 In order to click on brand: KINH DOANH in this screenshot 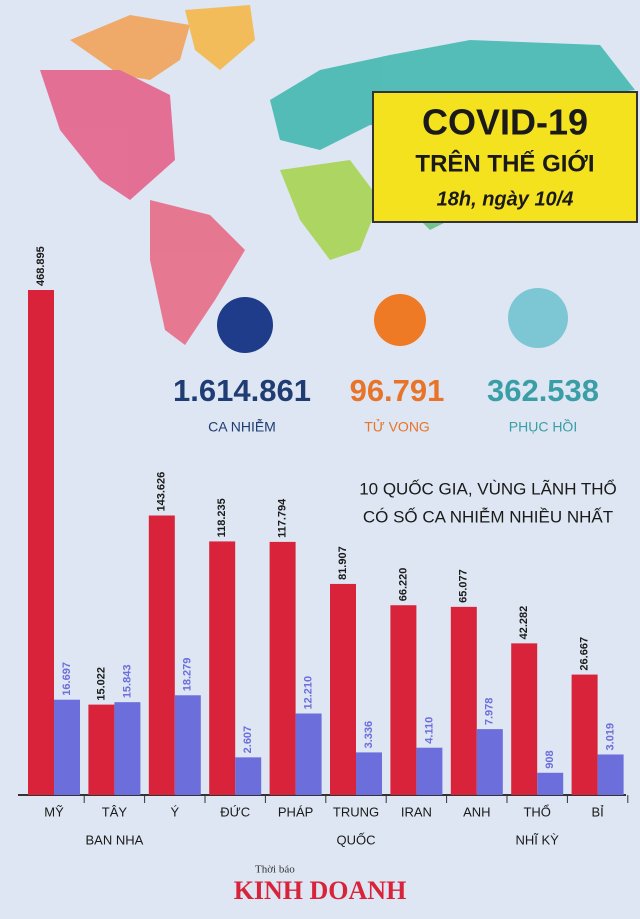, I will do `click(320, 890)`.